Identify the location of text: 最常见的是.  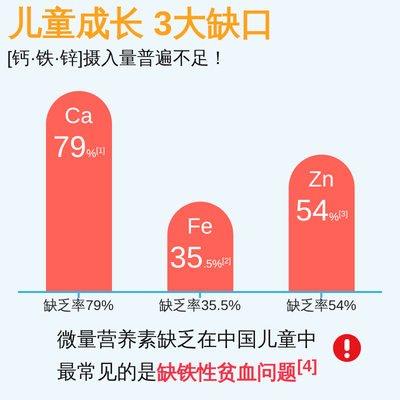
(107, 373).